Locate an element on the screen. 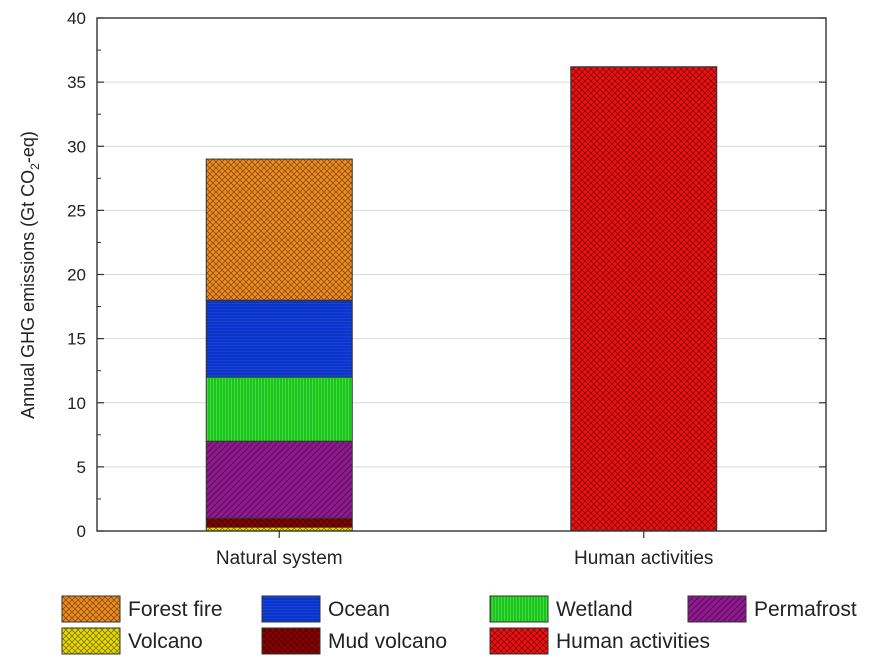 The width and height of the screenshot is (884, 667). y-axis-title-main: Annual GHG emissions (Gt CO is located at coordinates (28, 294).